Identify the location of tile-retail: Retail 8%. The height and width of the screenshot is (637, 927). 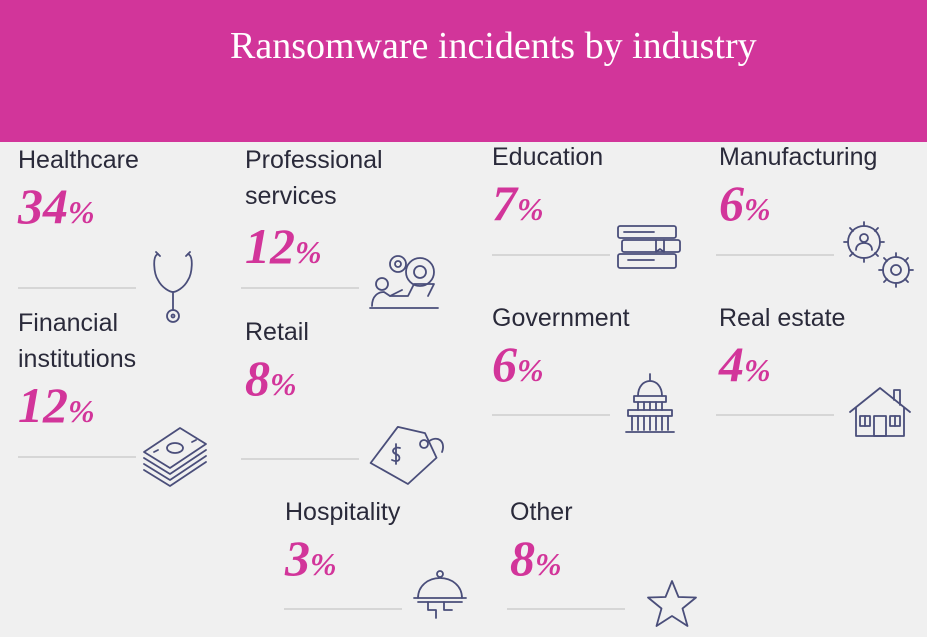
(277, 363).